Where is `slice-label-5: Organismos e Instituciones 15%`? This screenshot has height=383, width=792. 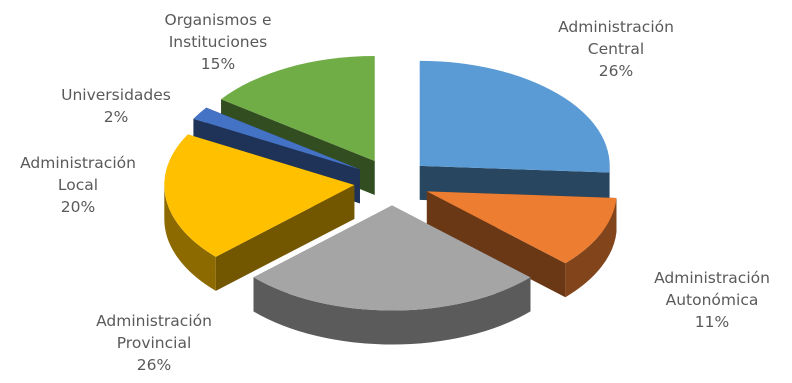
slice-label-5: Organismos e Instituciones 15% is located at coordinates (218, 42).